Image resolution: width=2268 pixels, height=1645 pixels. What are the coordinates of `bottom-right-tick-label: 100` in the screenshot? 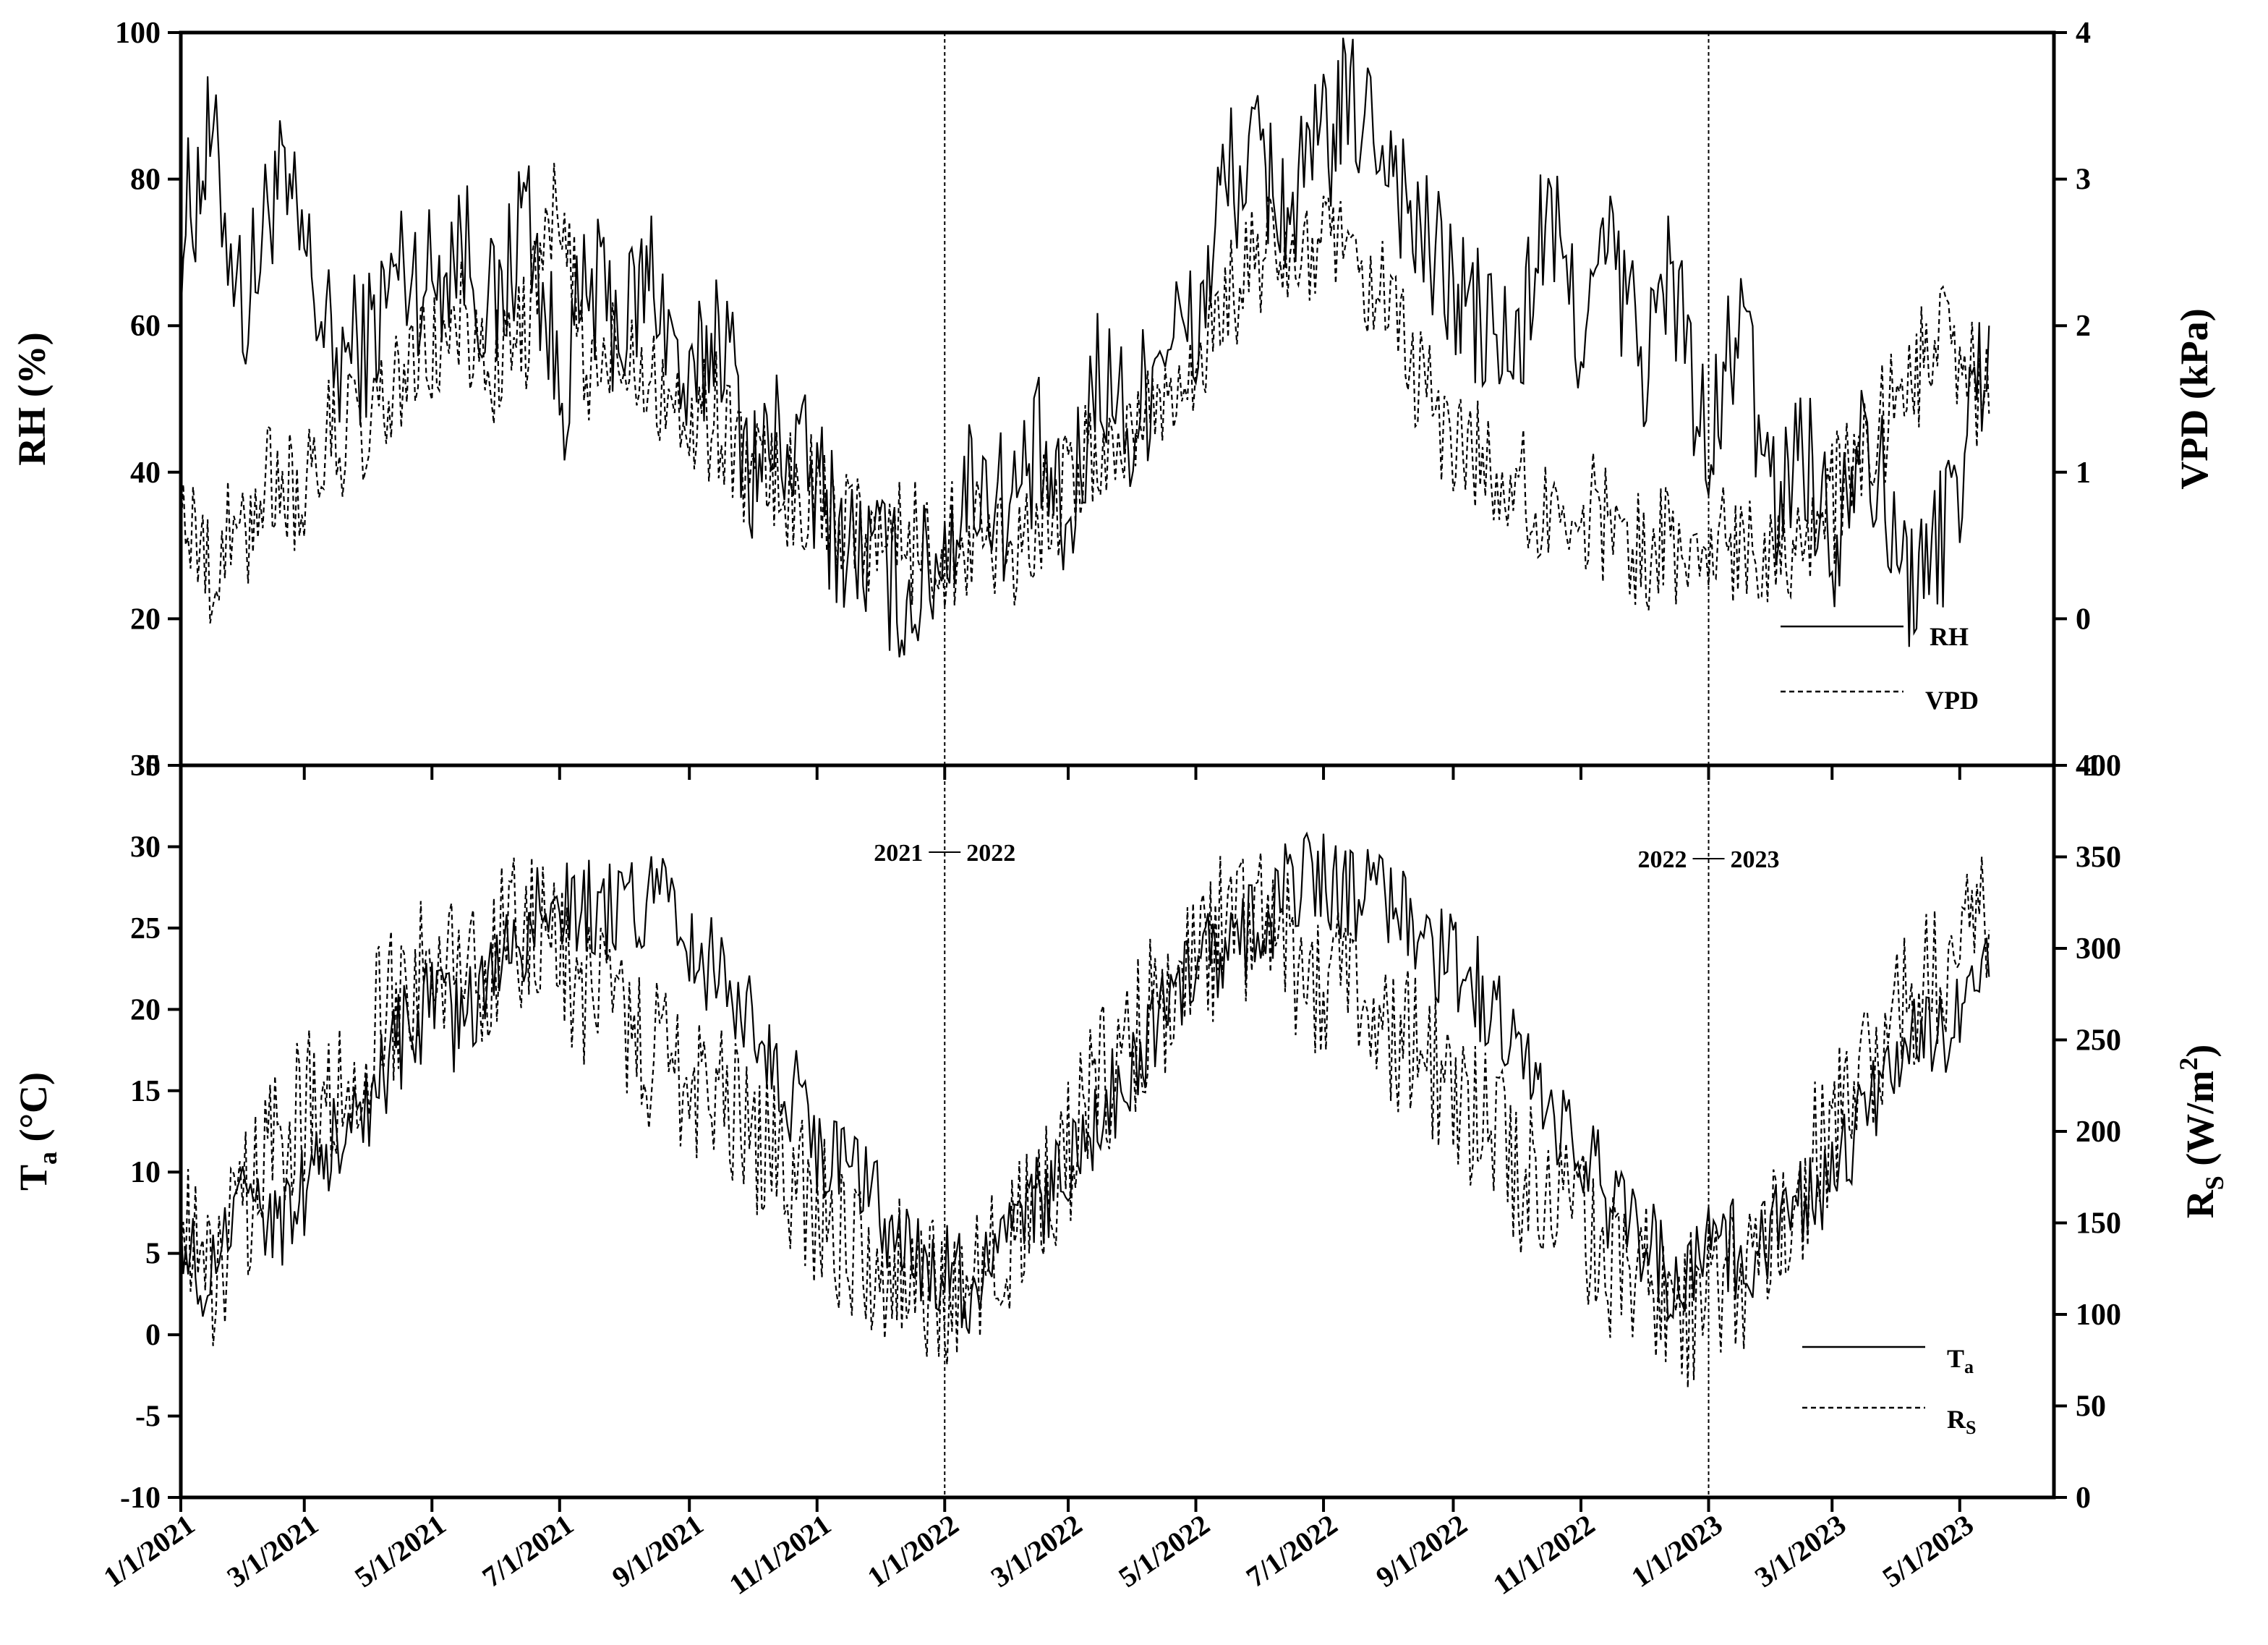 It's located at (2098, 1315).